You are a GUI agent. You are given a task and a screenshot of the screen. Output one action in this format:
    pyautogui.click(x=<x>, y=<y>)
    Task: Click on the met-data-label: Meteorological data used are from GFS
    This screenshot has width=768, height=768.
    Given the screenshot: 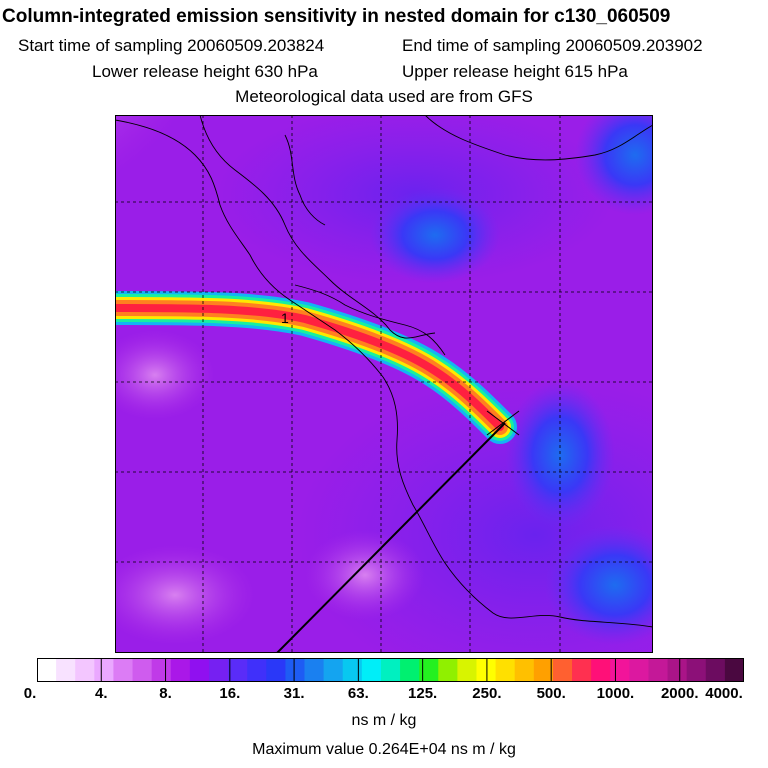 What is the action you would take?
    pyautogui.click(x=384, y=96)
    